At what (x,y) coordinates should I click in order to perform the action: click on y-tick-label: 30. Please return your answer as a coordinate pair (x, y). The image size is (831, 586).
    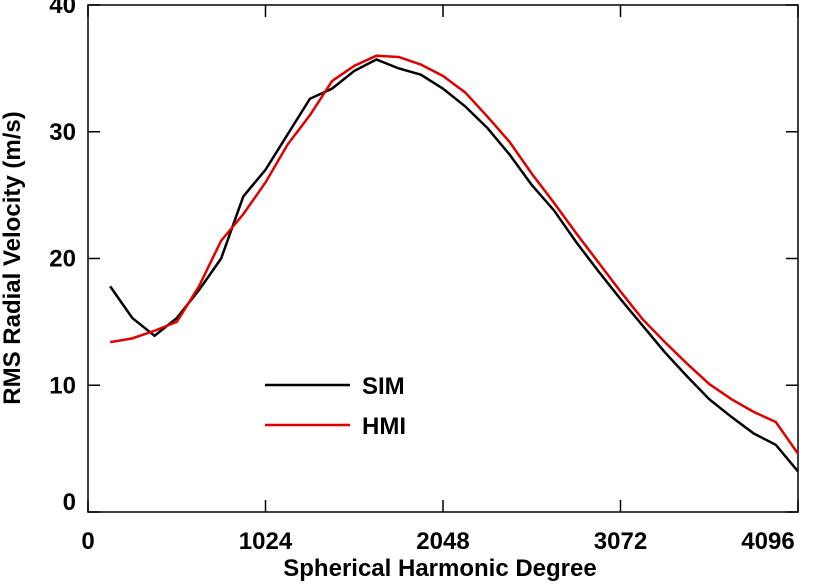
    Looking at the image, I should click on (62, 132).